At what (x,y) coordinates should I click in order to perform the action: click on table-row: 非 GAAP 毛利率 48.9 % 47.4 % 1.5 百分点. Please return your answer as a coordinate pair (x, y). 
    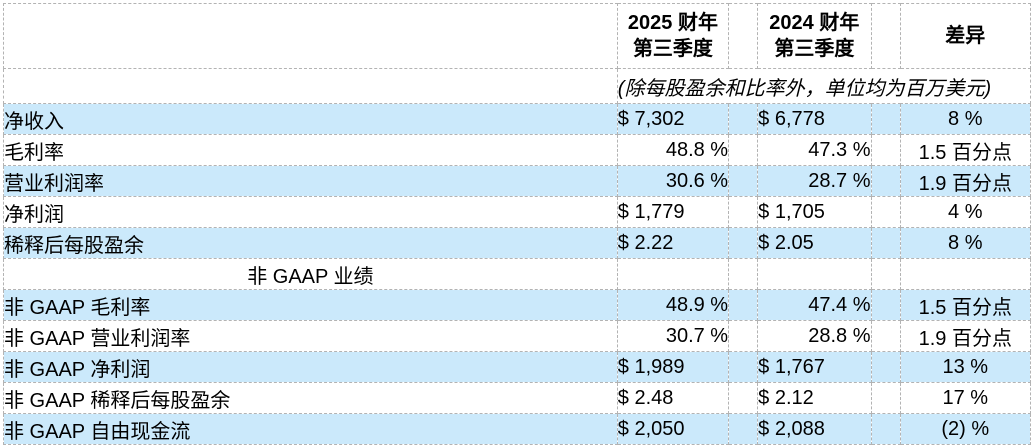
    Looking at the image, I should click on (517, 305).